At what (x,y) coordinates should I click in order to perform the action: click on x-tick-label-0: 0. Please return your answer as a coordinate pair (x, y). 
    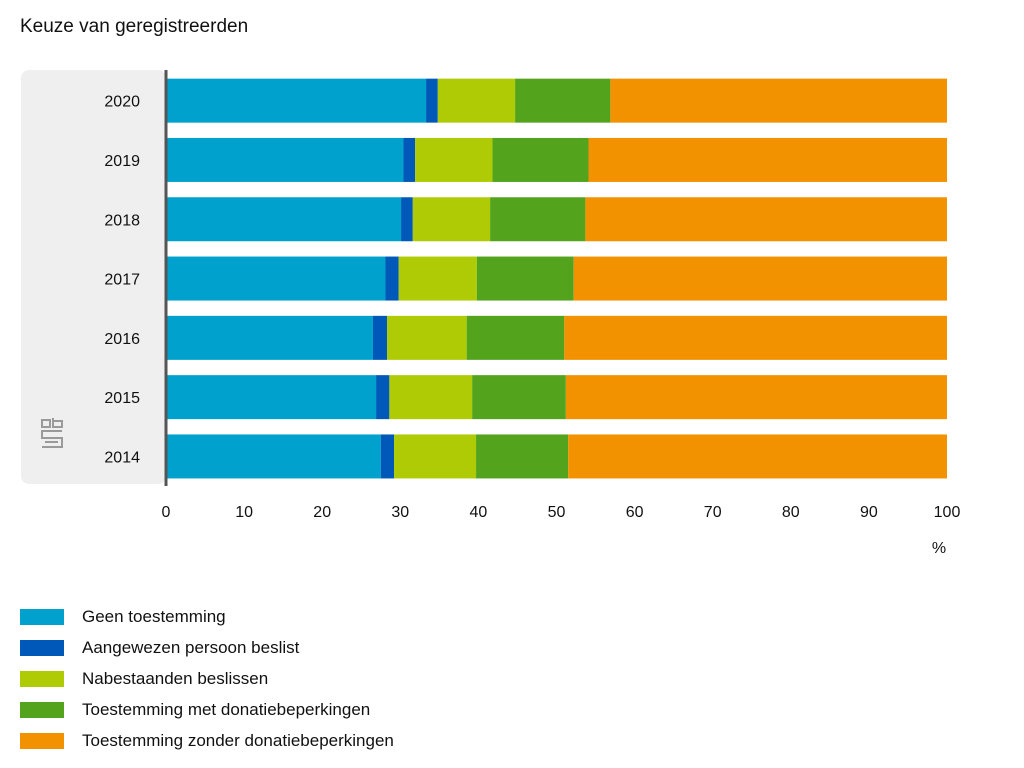
    Looking at the image, I should click on (166, 512).